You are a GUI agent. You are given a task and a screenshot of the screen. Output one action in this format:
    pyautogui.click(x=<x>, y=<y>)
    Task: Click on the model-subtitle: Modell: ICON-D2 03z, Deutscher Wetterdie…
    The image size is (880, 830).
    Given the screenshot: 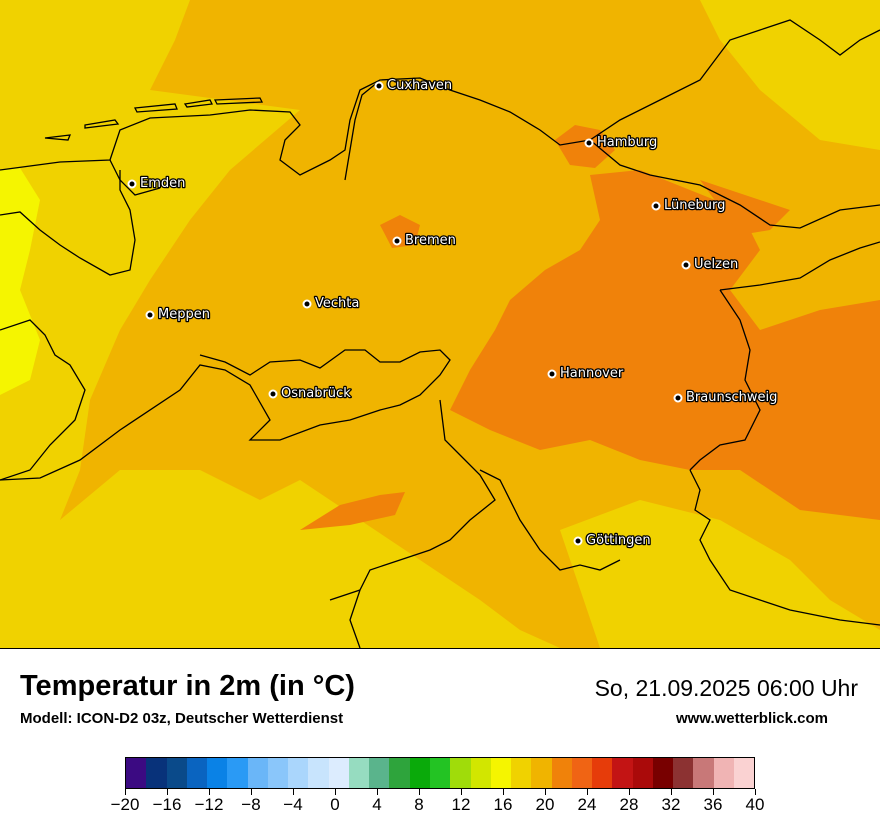 What is the action you would take?
    pyautogui.click(x=182, y=718)
    